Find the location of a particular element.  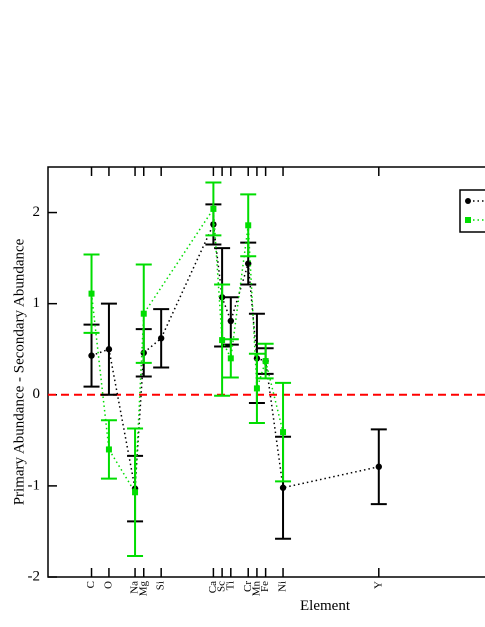

x-tick-label: Mg is located at coordinates (143, 589).